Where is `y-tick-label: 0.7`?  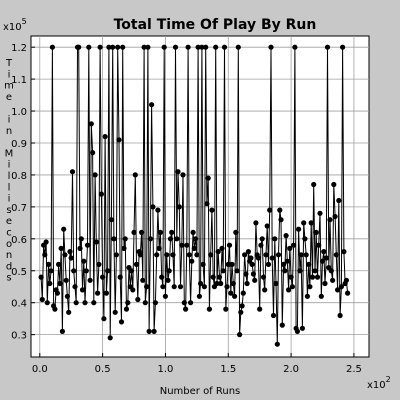 y-tick-label: 0.7 is located at coordinates (19, 208).